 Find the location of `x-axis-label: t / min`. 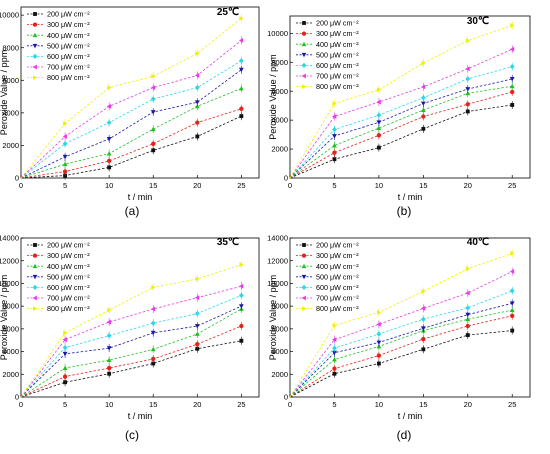

x-axis-label: t / min is located at coordinates (140, 197).